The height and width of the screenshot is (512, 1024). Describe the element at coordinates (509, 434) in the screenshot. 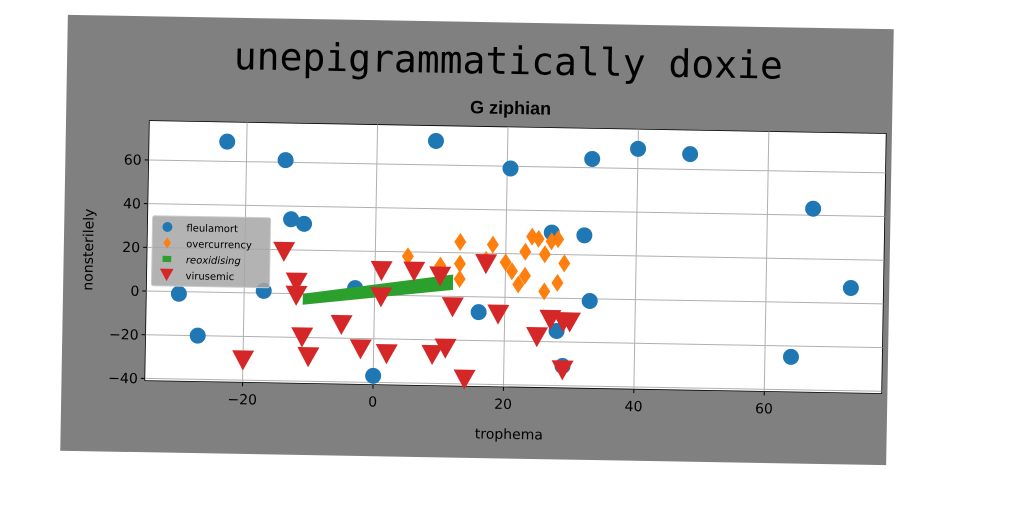

I see `x-axis-label: trophema` at that location.